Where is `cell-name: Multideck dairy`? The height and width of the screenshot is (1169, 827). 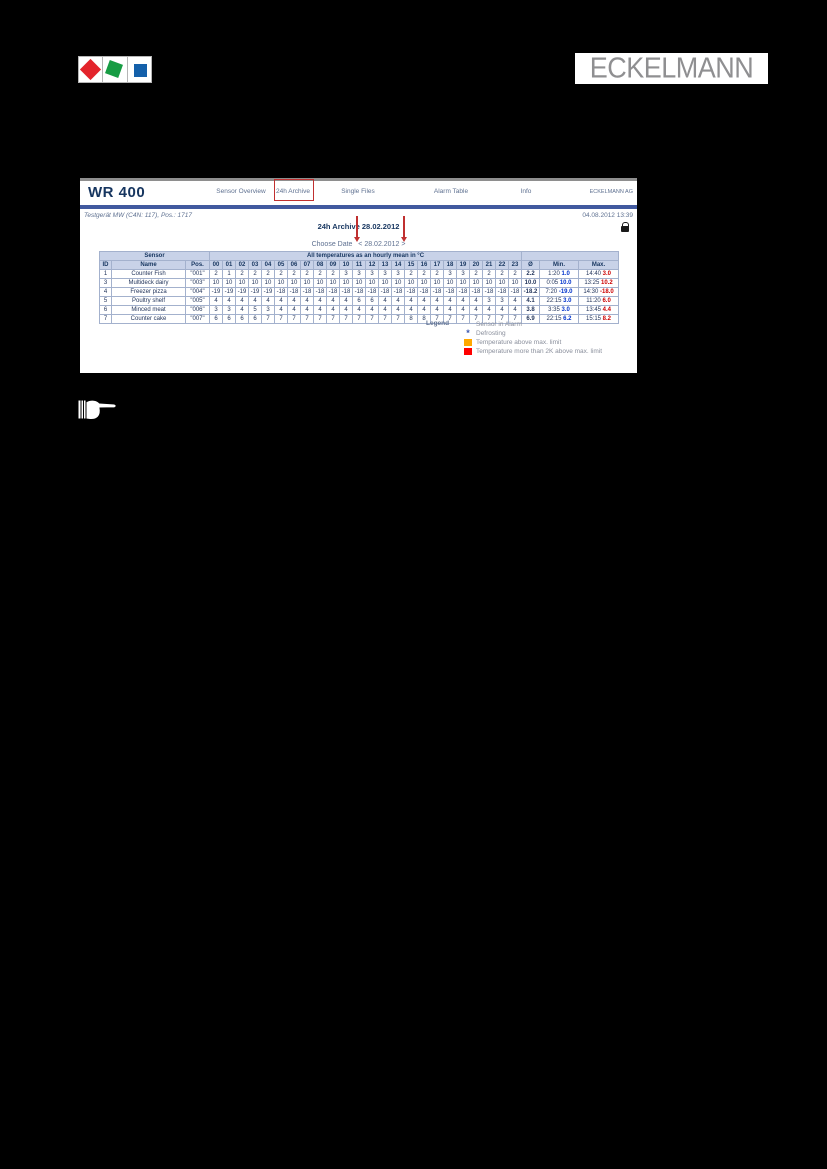 cell-name: Multideck dairy is located at coordinates (148, 283).